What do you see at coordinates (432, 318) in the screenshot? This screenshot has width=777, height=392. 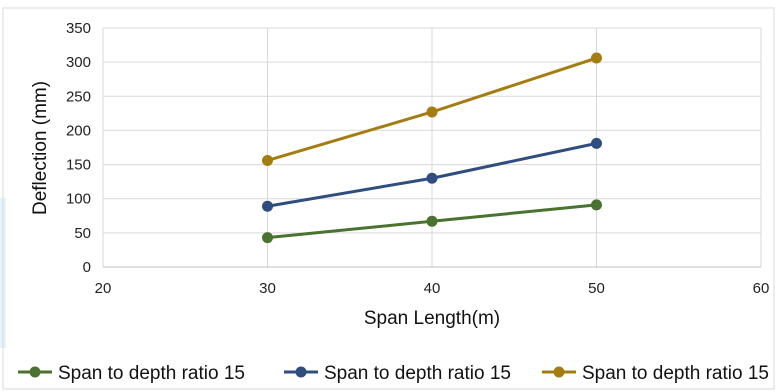 I see `x-axis-title: Span Length(m)` at bounding box center [432, 318].